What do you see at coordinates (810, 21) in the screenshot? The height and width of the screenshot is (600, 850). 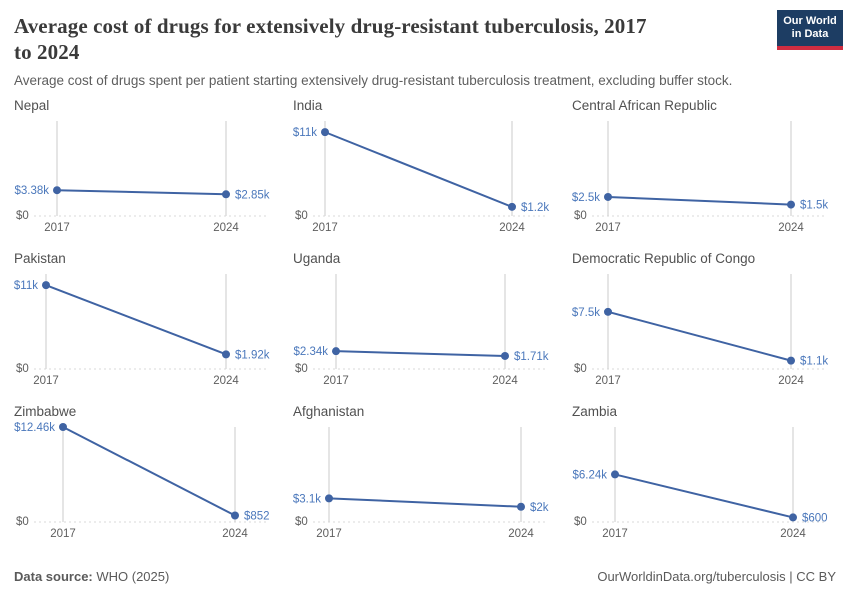 I see `owid-logo-text-line1: Our World` at bounding box center [810, 21].